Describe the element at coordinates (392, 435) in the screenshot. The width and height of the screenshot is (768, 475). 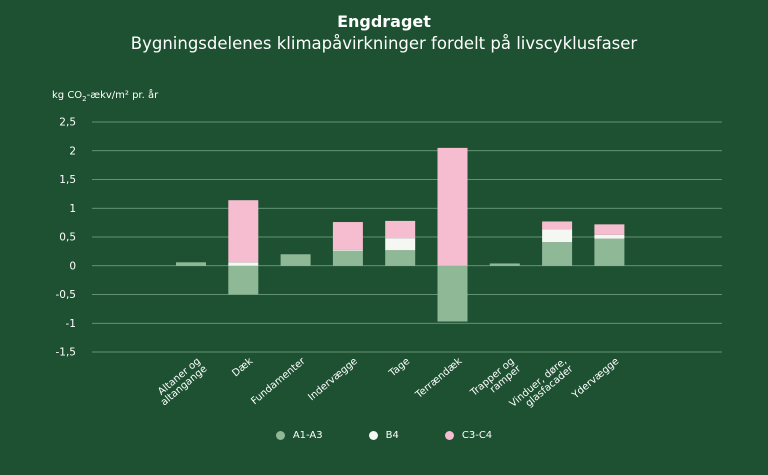
I see `legend-label-b4: B4` at that location.